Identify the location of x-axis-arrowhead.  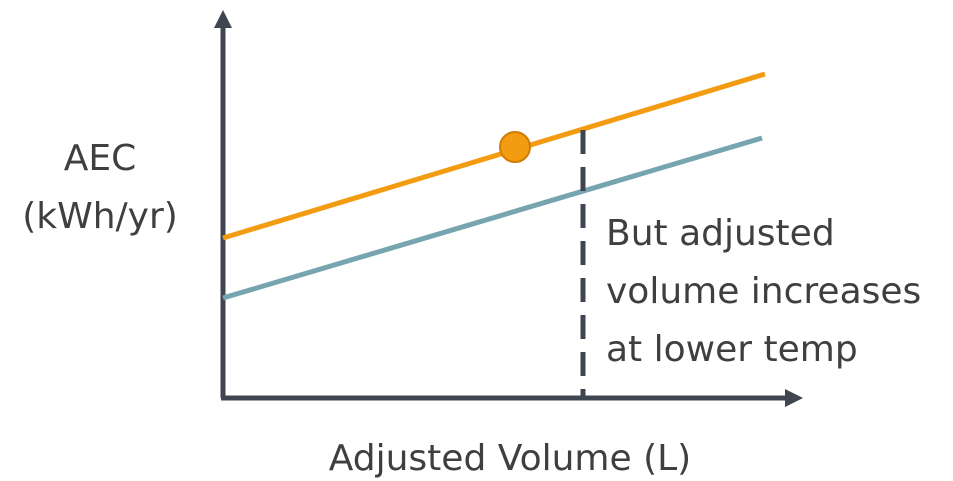
(794, 398).